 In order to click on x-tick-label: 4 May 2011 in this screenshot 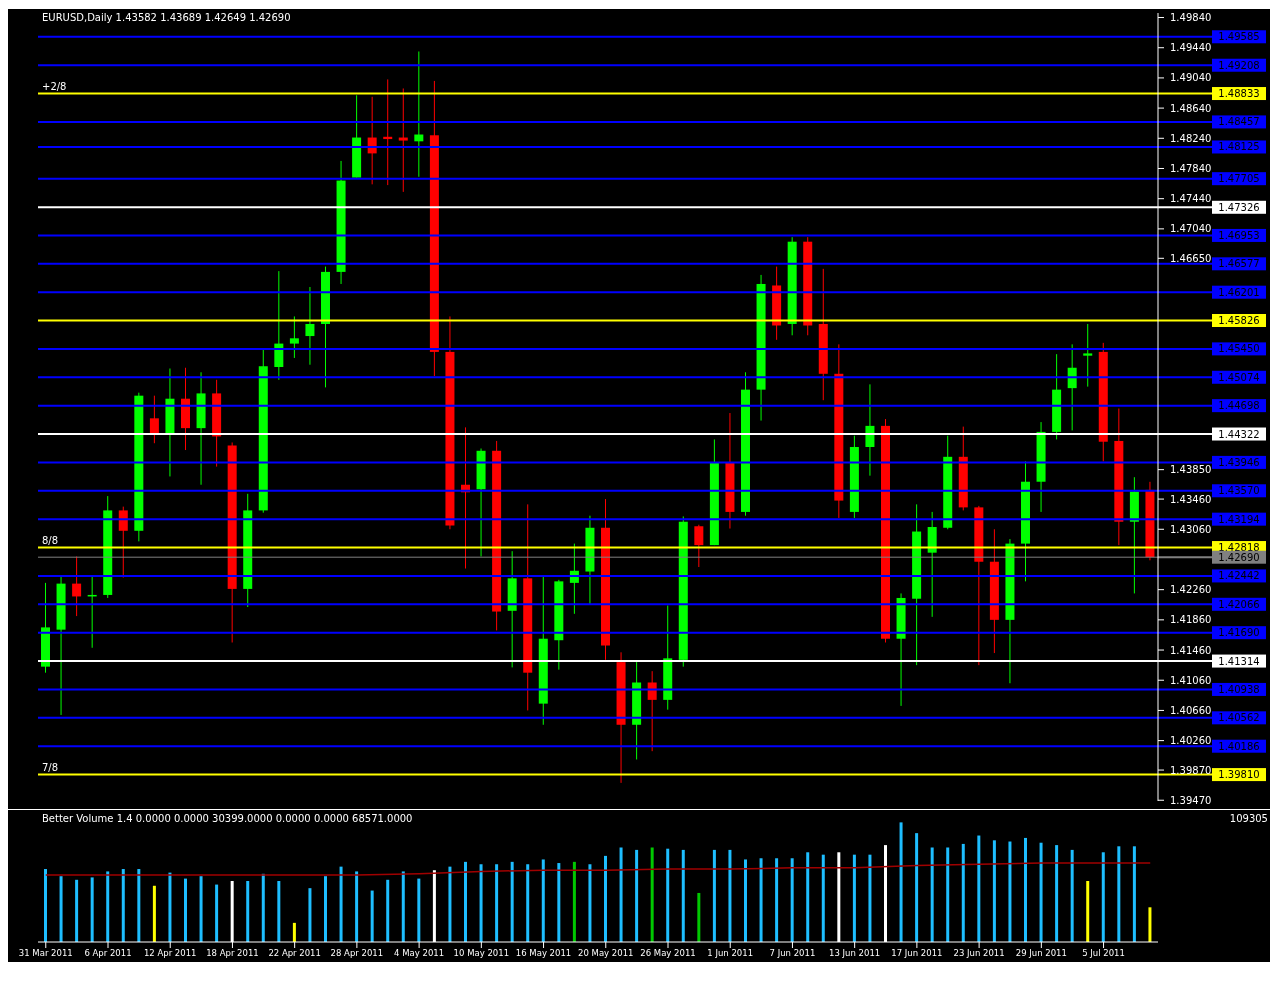, I will do `click(419, 953)`.